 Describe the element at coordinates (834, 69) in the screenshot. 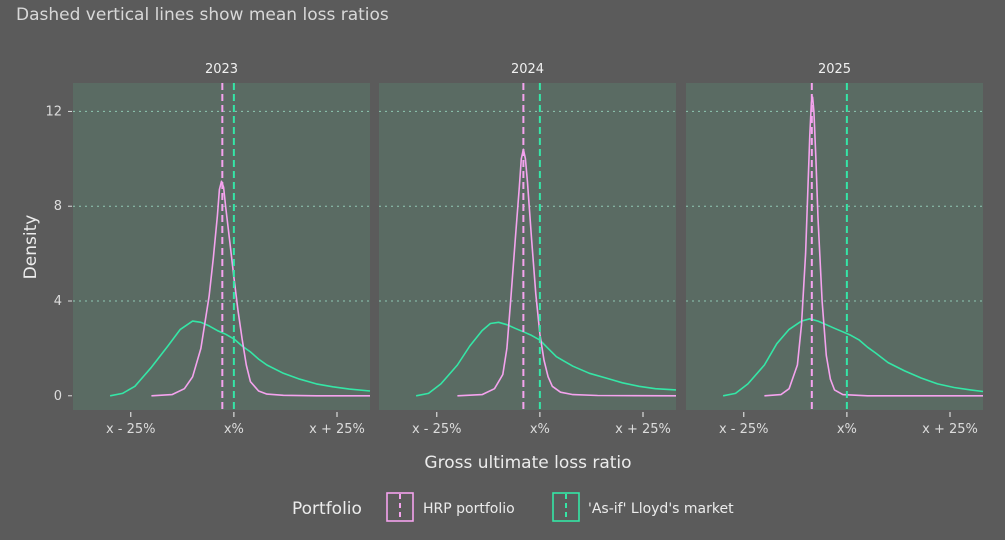

I see `facet-label: 2025` at that location.